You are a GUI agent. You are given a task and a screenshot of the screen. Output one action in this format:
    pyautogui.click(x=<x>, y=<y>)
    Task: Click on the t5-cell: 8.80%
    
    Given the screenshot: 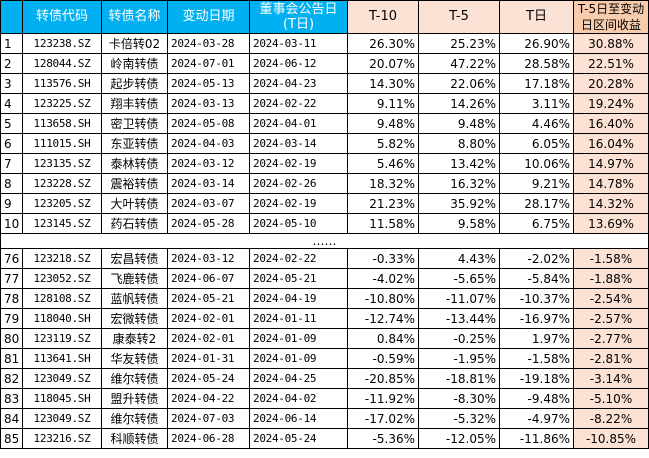 What is the action you would take?
    pyautogui.click(x=459, y=143)
    